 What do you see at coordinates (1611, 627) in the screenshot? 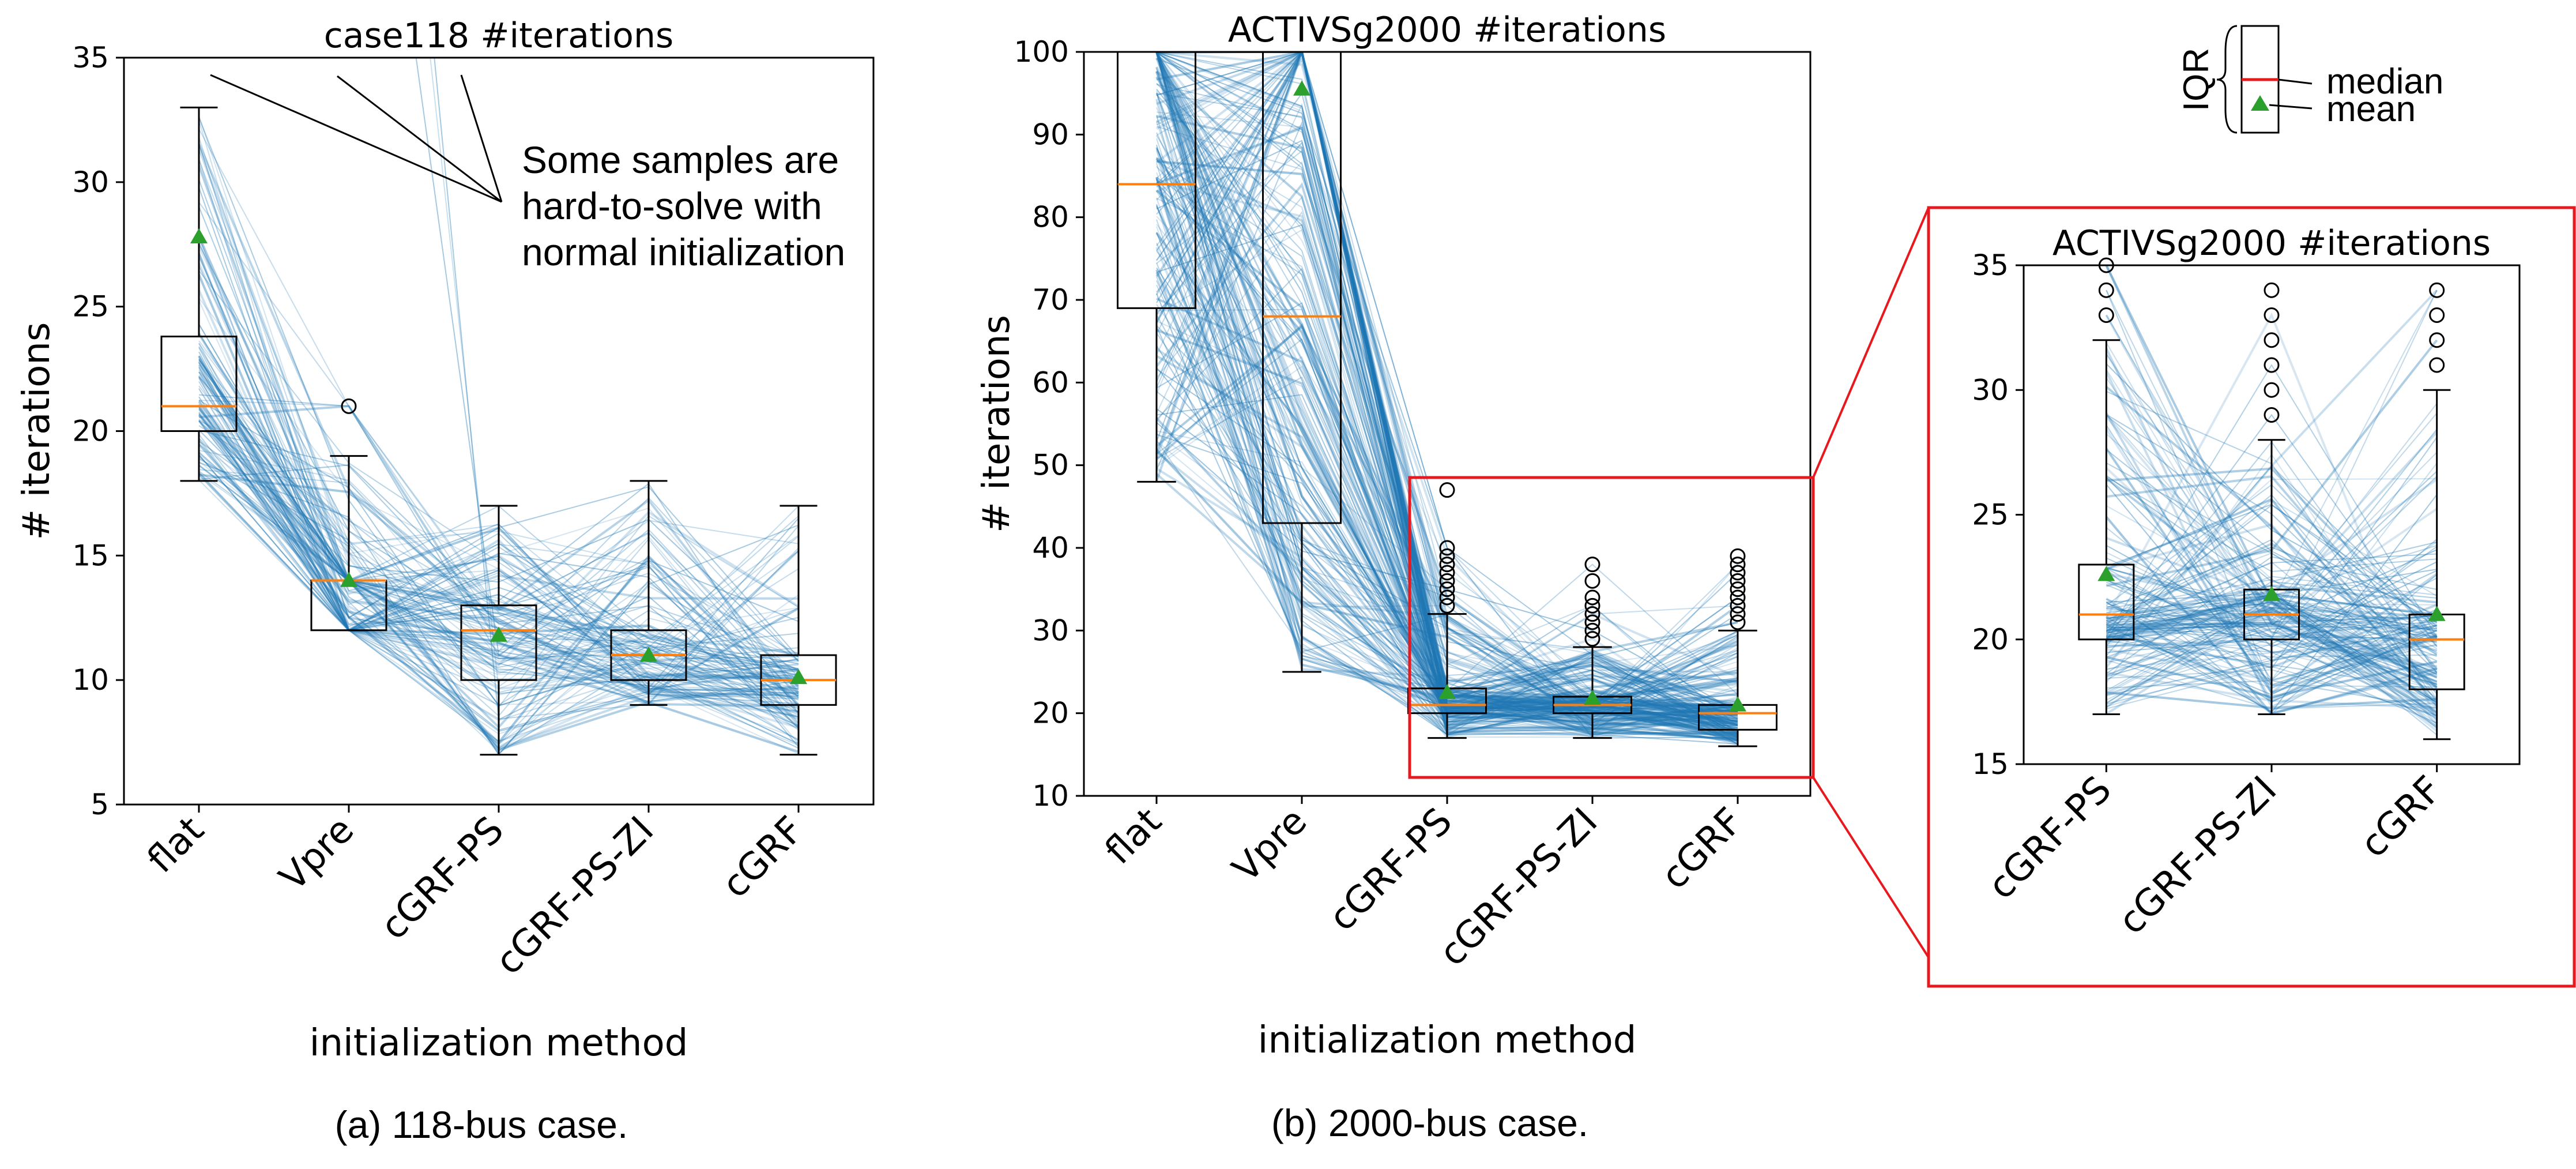
I see `zoom-region` at bounding box center [1611, 627].